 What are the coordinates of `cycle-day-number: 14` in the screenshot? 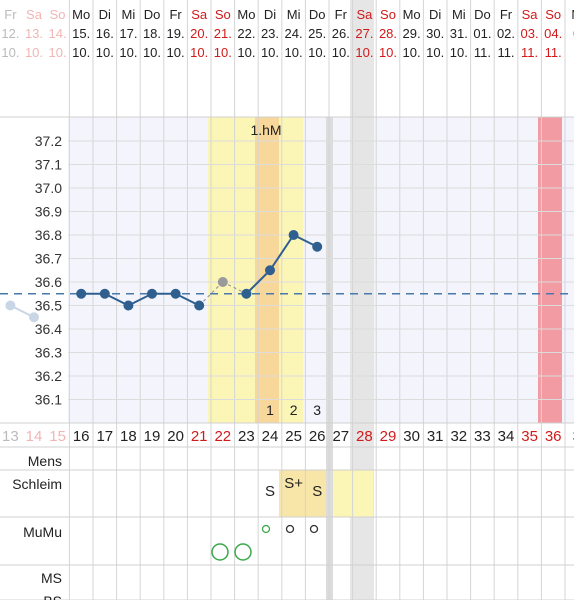 It's located at (34, 436).